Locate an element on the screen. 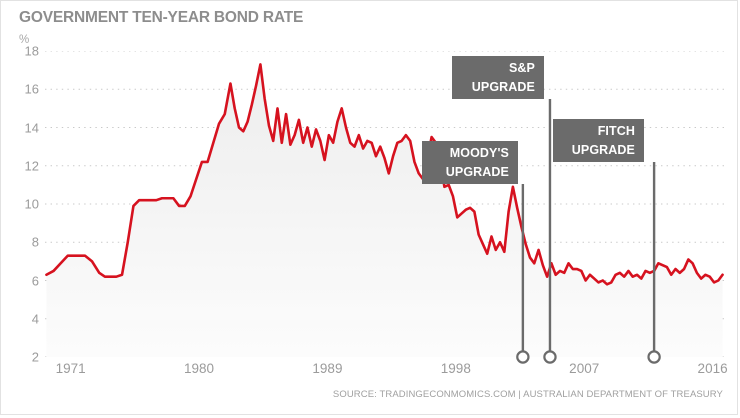 The width and height of the screenshot is (740, 418). x-axis-tick-label: 1980 is located at coordinates (199, 368).